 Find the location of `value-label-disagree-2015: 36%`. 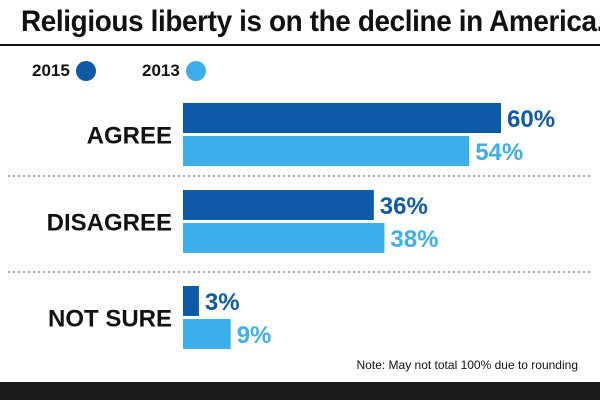

value-label-disagree-2015: 36% is located at coordinates (404, 206).